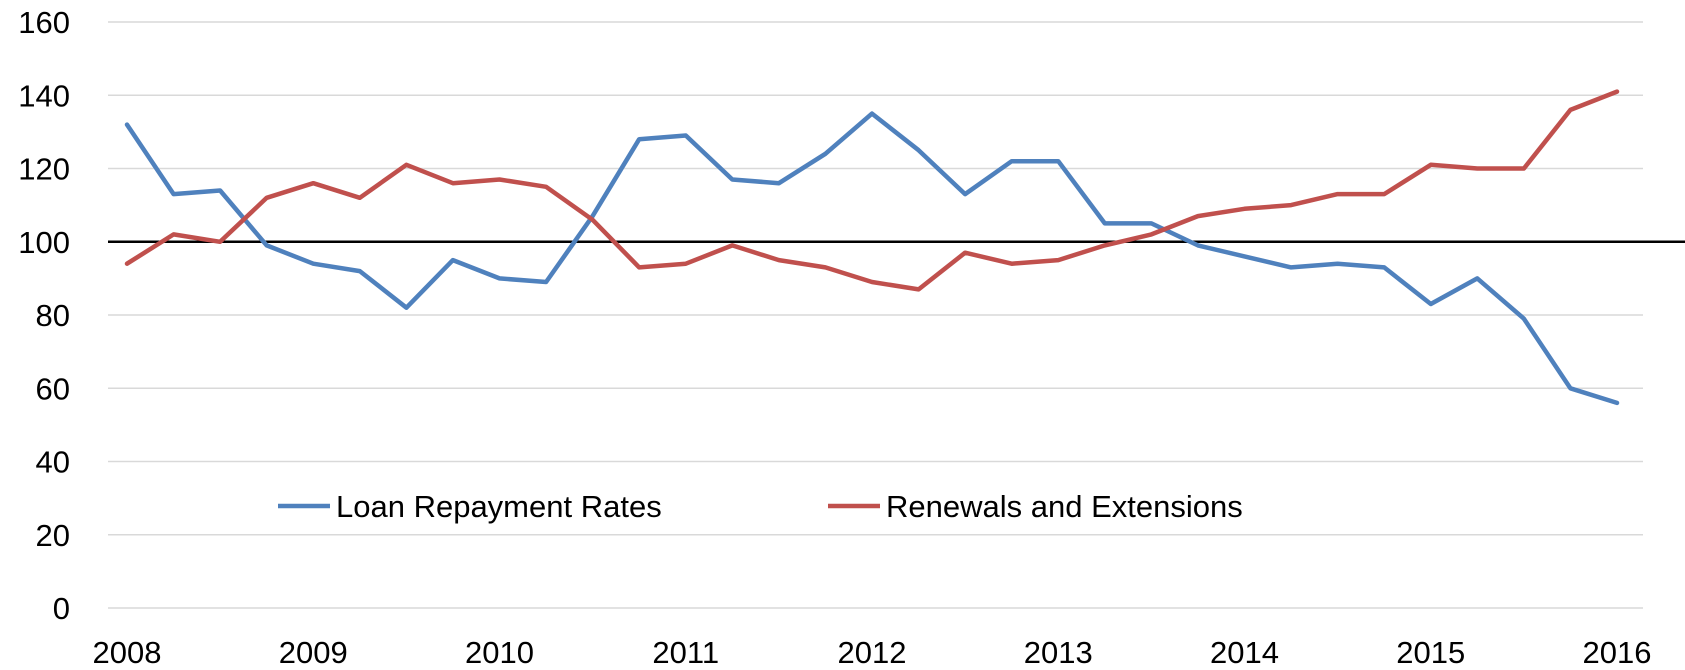 The width and height of the screenshot is (1685, 670). I want to click on x-tick-label-2011: 2011, so click(685, 652).